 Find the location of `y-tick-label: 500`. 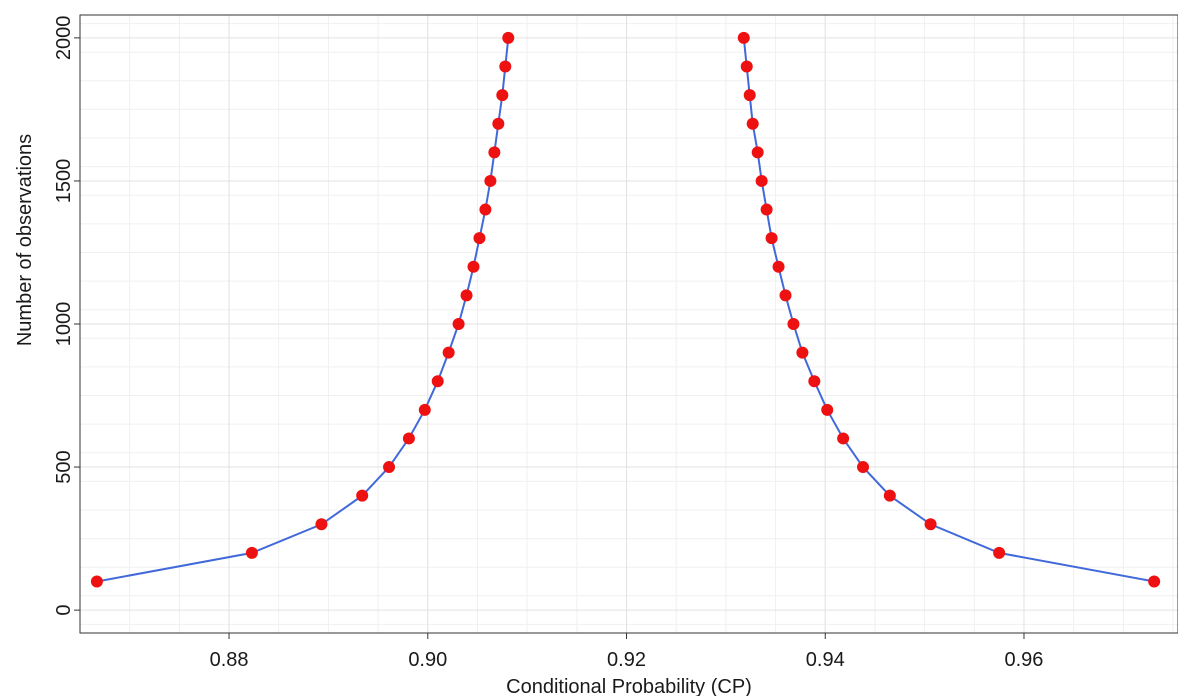

y-tick-label: 500 is located at coordinates (64, 466).